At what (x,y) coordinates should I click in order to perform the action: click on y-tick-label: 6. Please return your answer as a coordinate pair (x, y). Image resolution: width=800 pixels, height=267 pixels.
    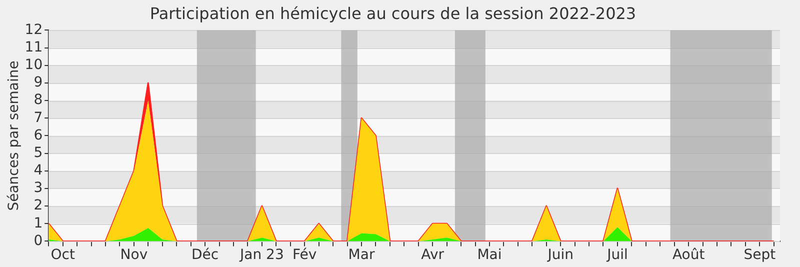
    Looking at the image, I should click on (38, 135).